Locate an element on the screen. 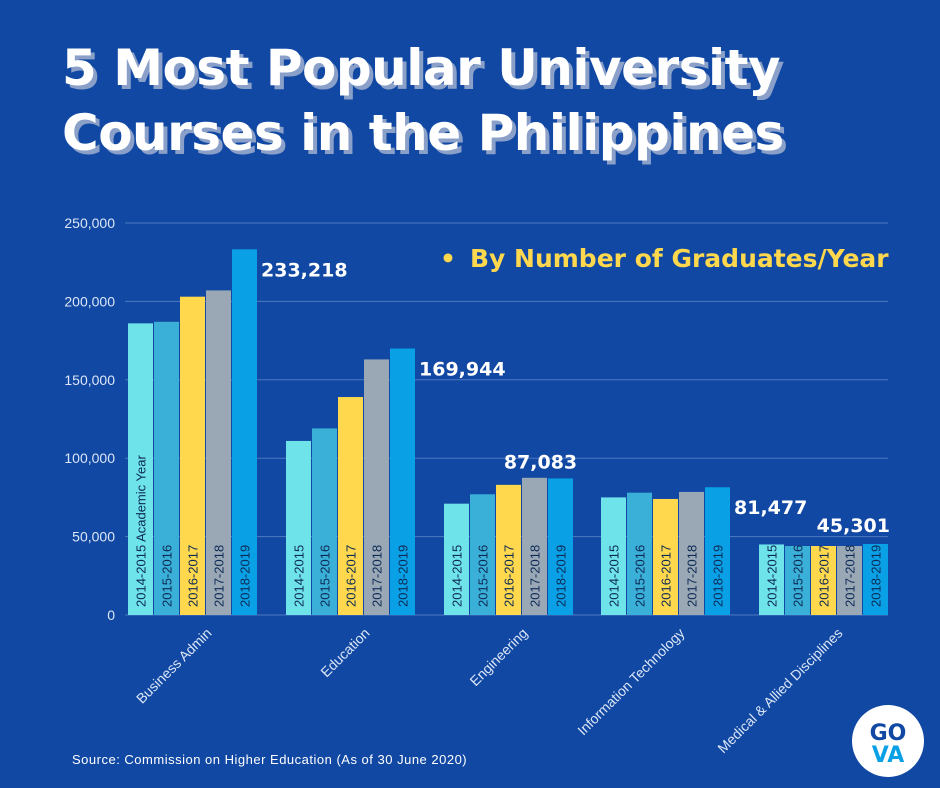 The width and height of the screenshot is (940, 788). value-label: 81,477 is located at coordinates (770, 508).